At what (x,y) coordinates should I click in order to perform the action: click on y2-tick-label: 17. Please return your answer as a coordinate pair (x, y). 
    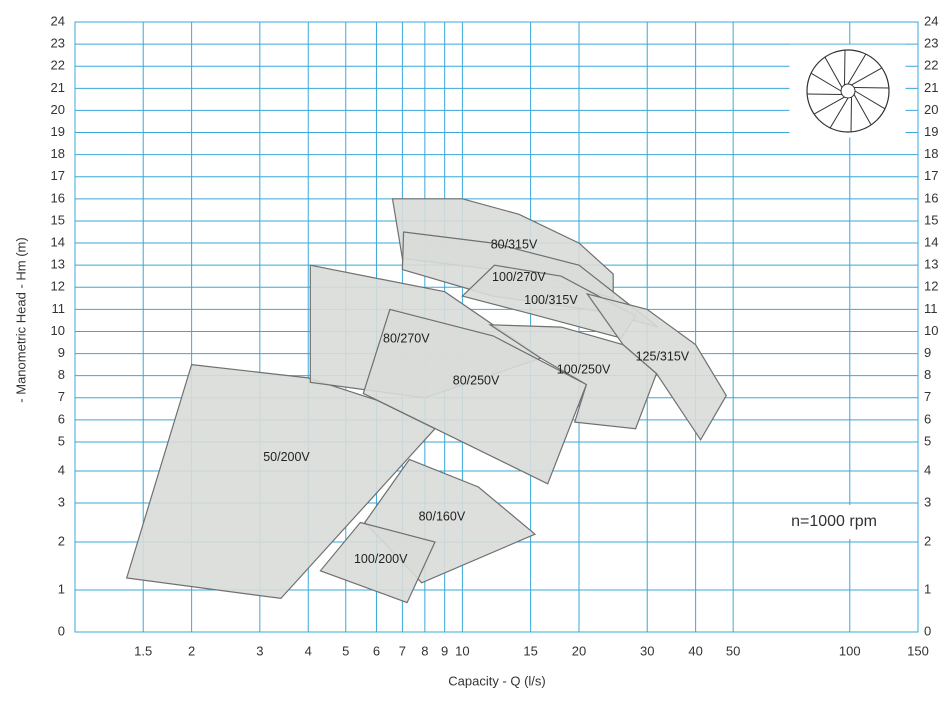
    Looking at the image, I should click on (931, 175).